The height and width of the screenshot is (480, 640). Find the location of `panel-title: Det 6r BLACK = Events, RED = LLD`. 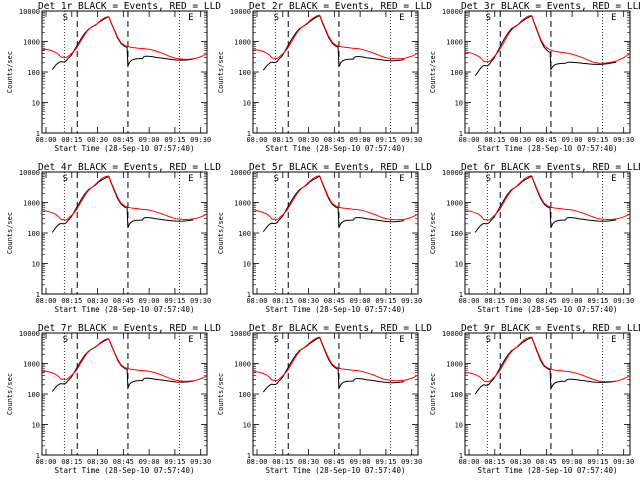

panel-title: Det 6r BLACK = Events, RED = LLD is located at coordinates (550, 167).